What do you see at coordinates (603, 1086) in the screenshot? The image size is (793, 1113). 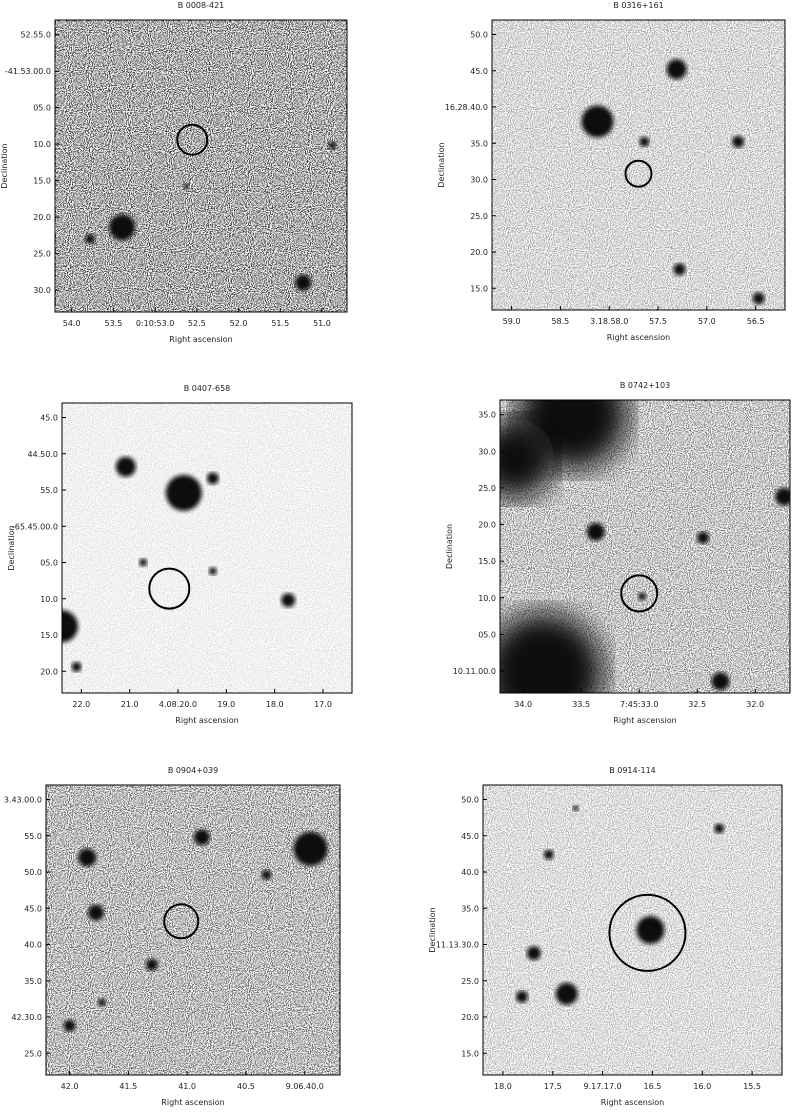 I see `x-tick-label: 9.17.17.0` at bounding box center [603, 1086].